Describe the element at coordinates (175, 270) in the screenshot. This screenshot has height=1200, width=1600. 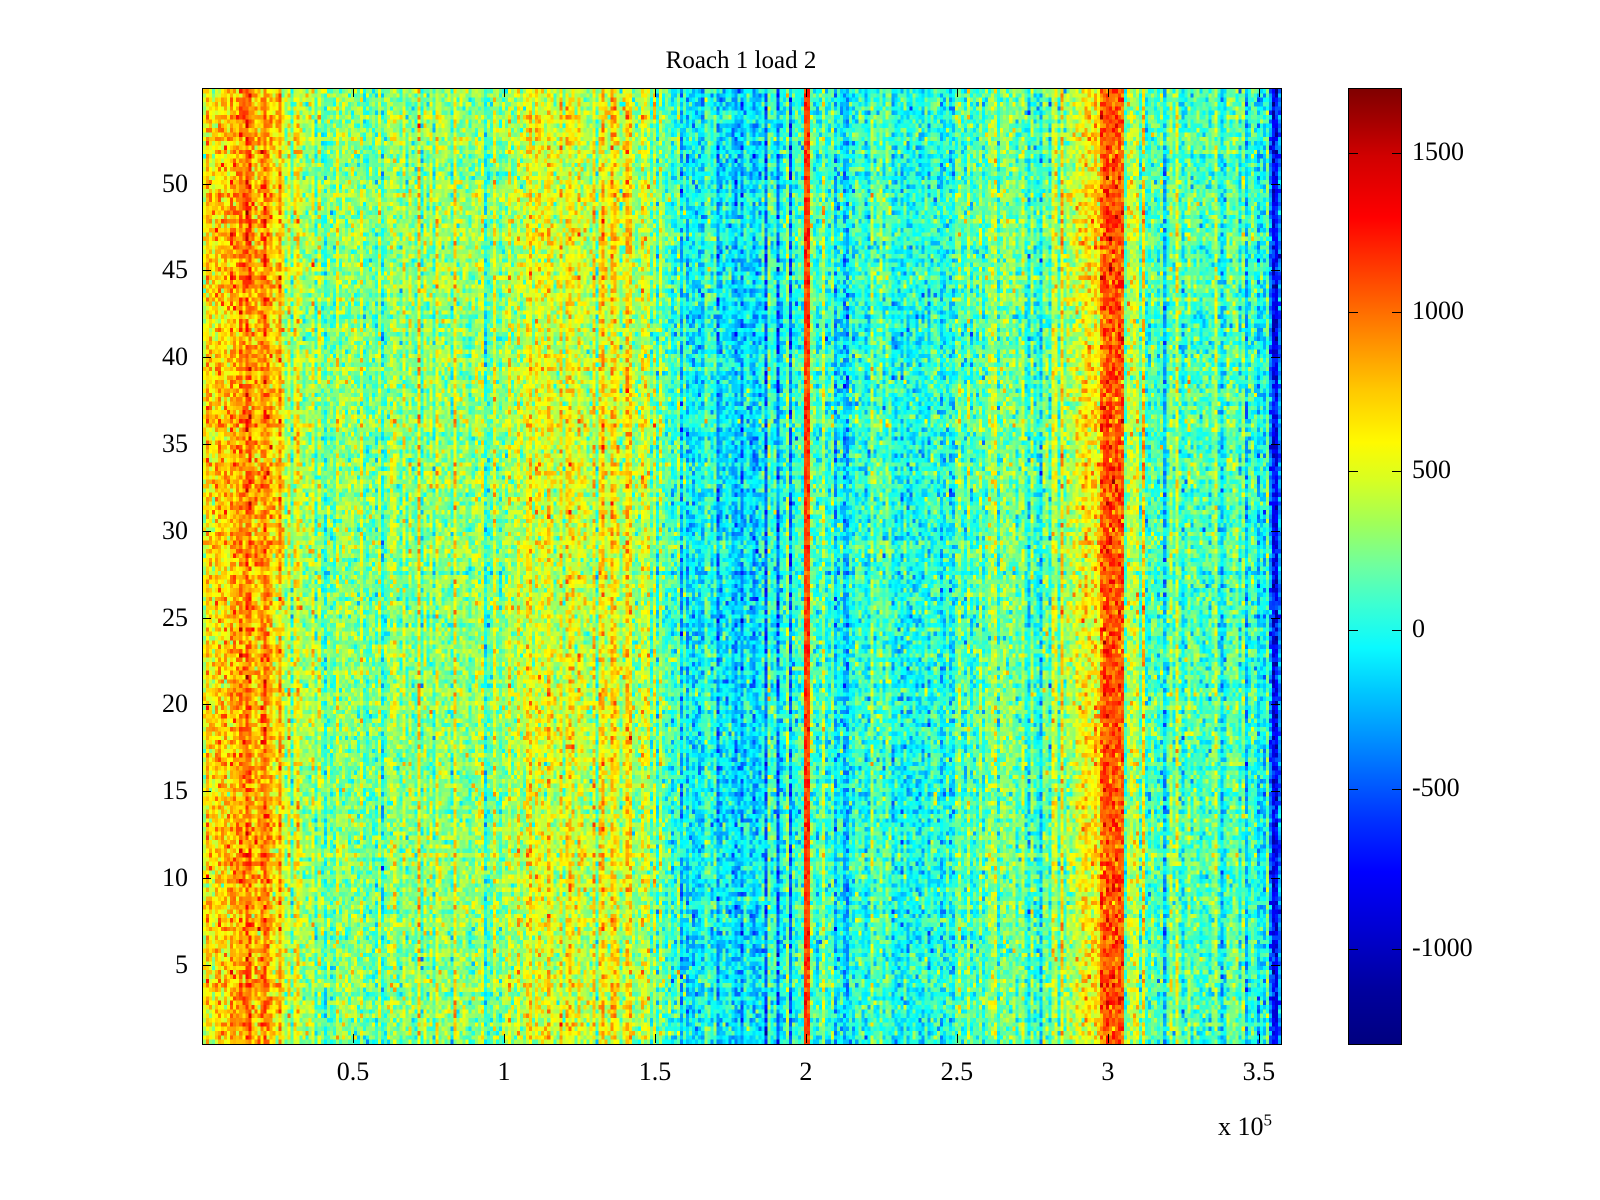
I see `y-ticklabel-45: 45` at that location.